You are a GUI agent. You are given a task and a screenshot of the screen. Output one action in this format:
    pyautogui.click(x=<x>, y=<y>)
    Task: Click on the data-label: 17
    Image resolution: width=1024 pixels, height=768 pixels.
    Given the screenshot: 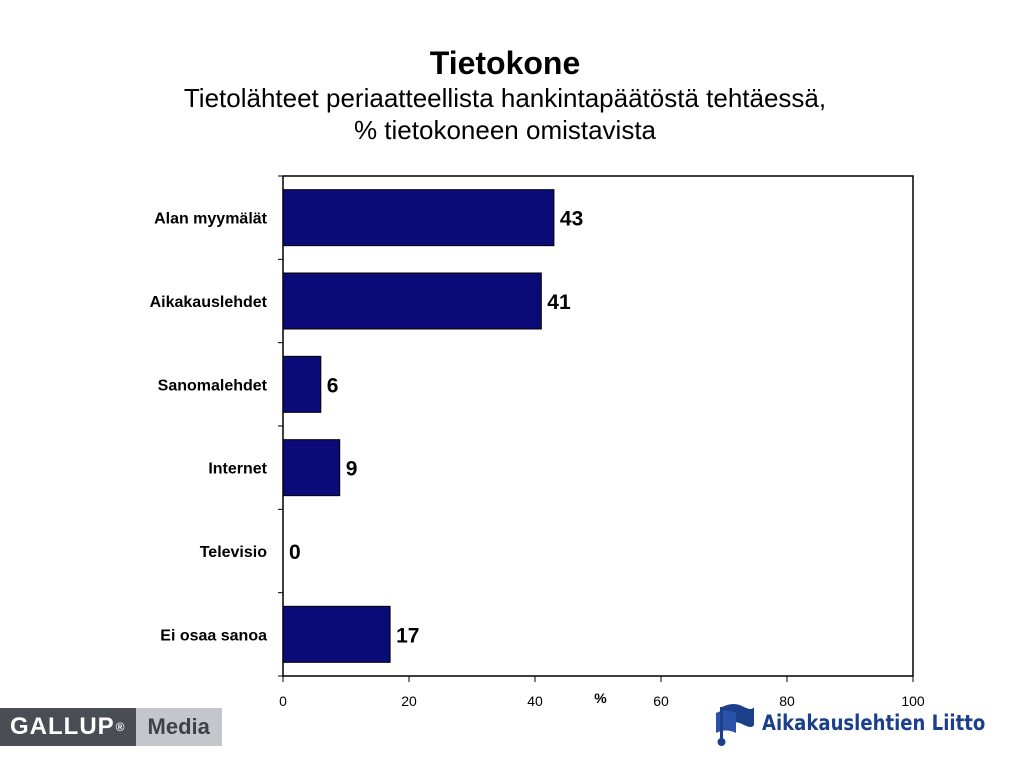 What is the action you would take?
    pyautogui.click(x=407, y=635)
    